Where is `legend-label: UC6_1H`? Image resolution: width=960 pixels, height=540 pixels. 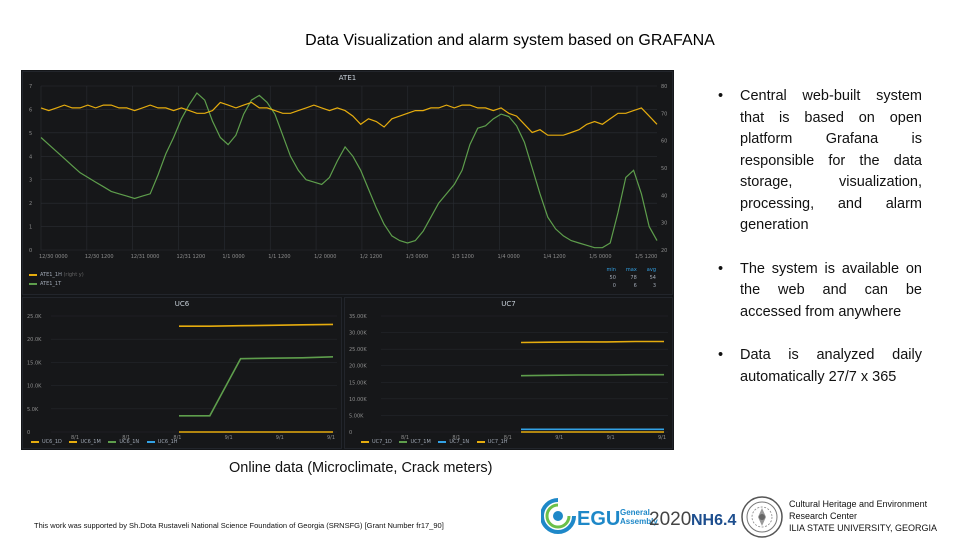 legend-label: UC6_1H is located at coordinates (167, 442).